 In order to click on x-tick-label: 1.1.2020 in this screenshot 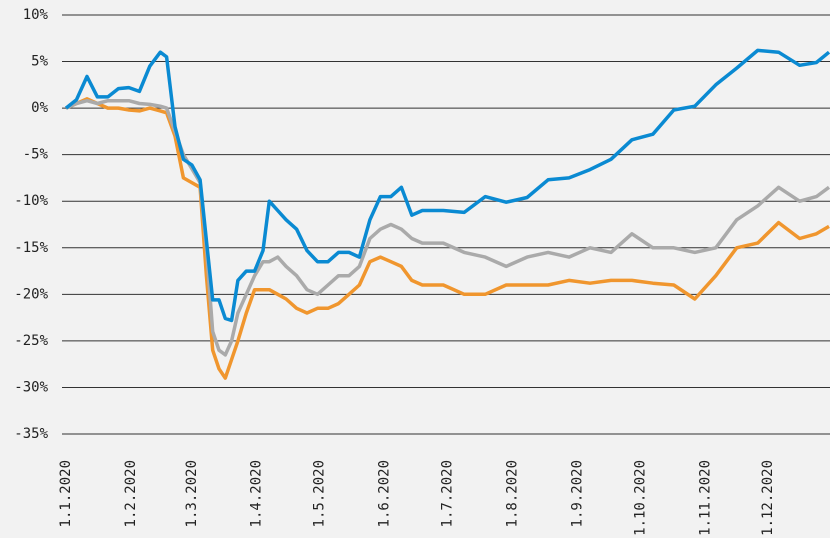, I will do `click(66, 493)`.